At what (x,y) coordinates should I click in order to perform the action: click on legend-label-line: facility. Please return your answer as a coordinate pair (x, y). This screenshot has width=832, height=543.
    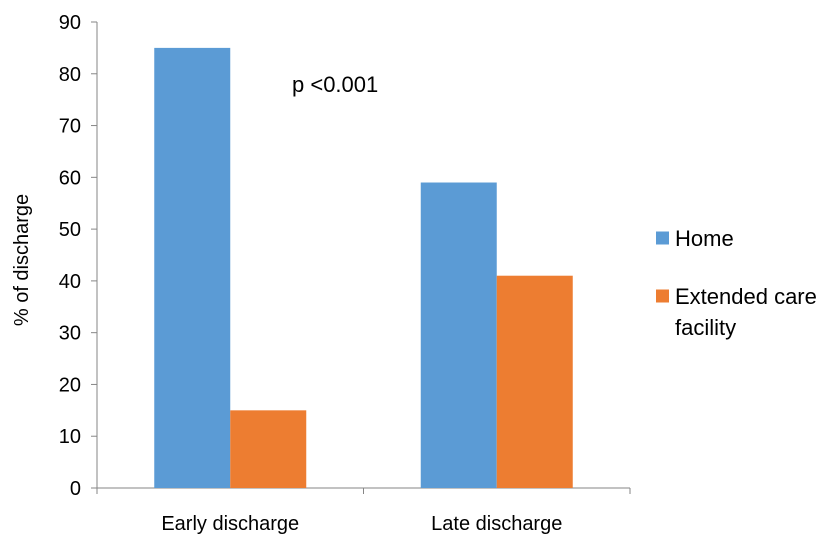
    Looking at the image, I should click on (705, 327).